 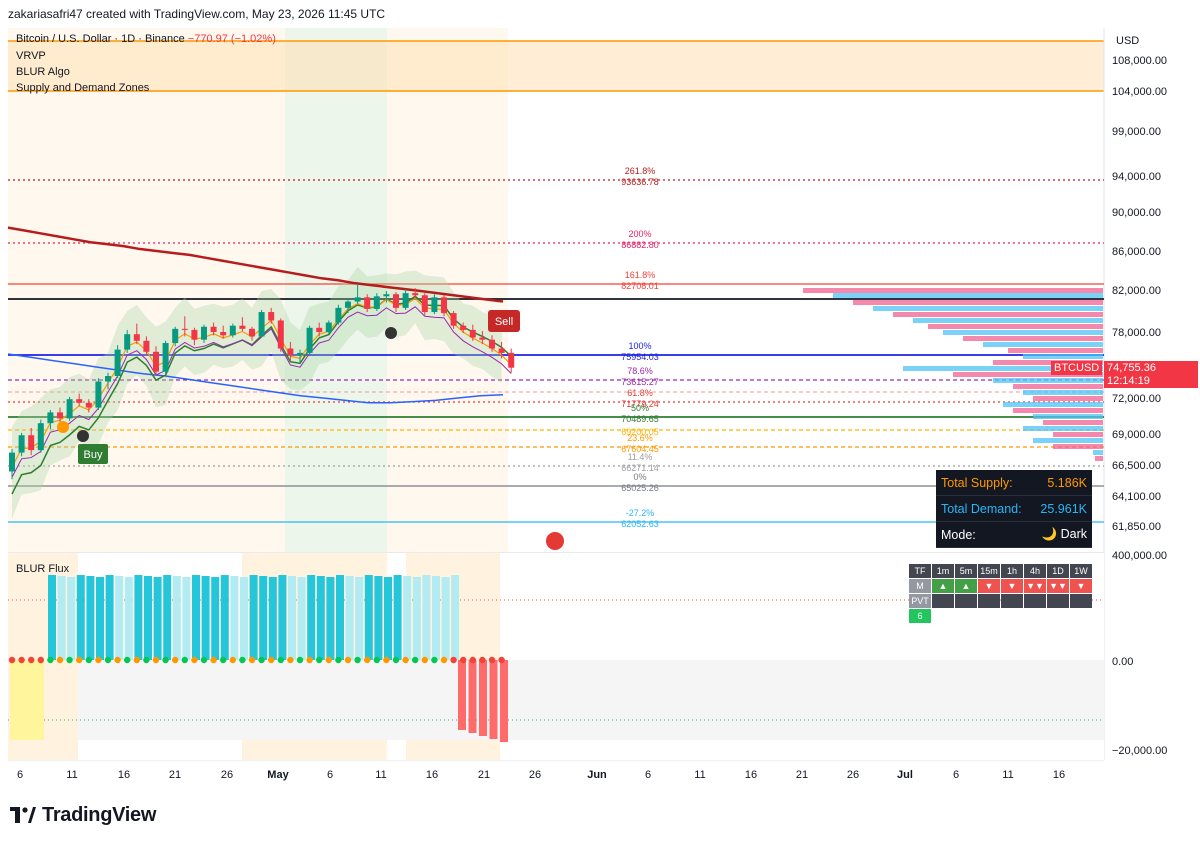 I want to click on time-axis-label: Jun, so click(x=597, y=775).